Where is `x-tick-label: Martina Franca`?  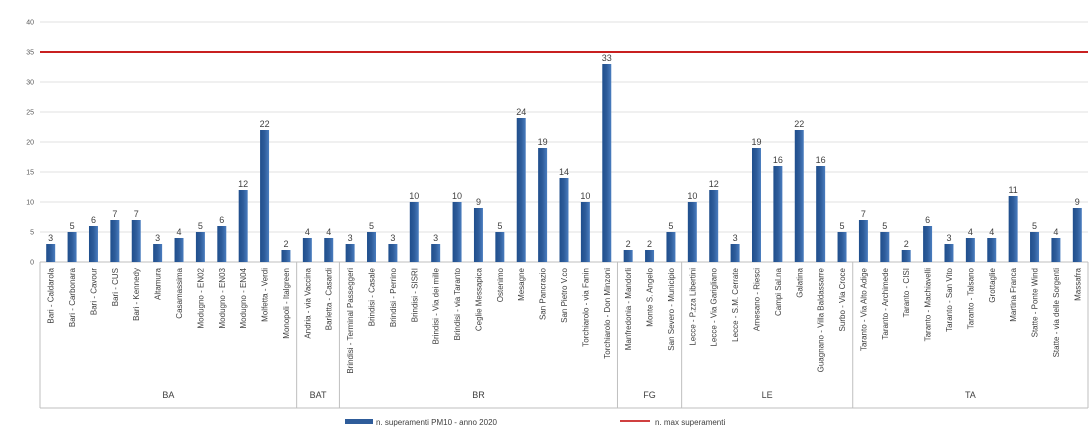 x-tick-label: Martina Franca is located at coordinates (1013, 294).